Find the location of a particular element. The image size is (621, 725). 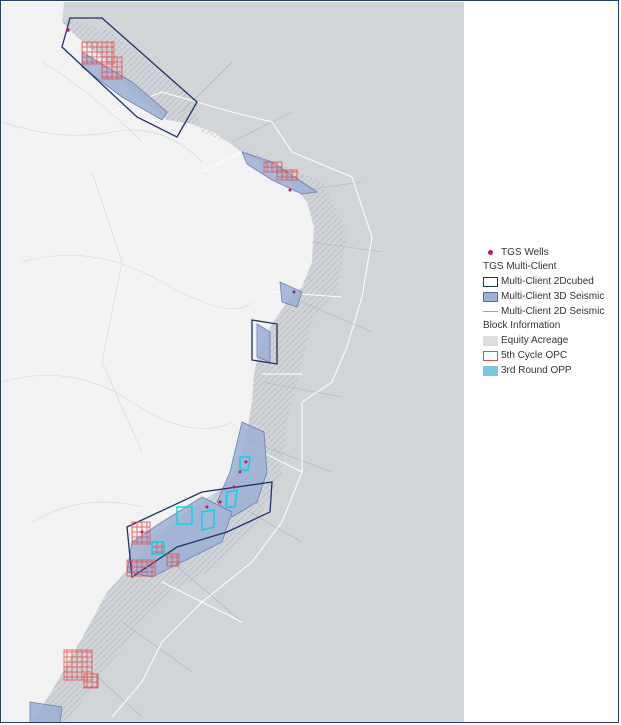

legend-3d-seismic: Multi-Client 3D Seismic is located at coordinates (550, 296).